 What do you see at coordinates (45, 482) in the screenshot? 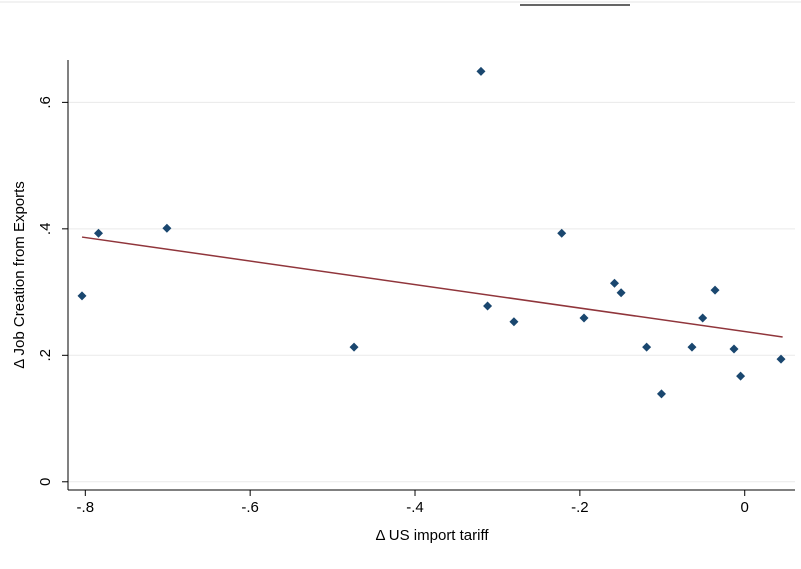
I see `y-tick-label: 0` at bounding box center [45, 482].